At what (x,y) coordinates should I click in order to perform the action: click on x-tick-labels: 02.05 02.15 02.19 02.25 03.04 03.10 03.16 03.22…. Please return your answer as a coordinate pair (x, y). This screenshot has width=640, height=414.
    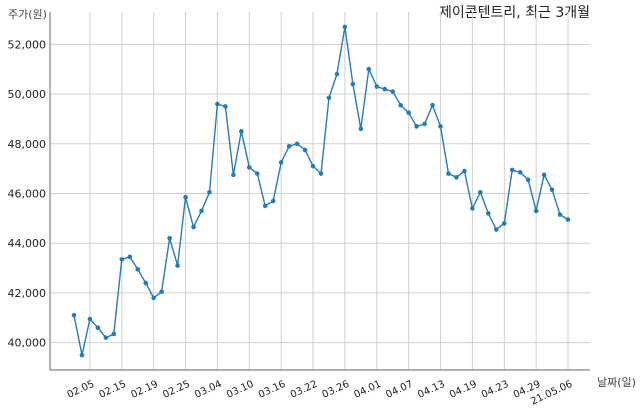
    Looking at the image, I should click on (320, 393).